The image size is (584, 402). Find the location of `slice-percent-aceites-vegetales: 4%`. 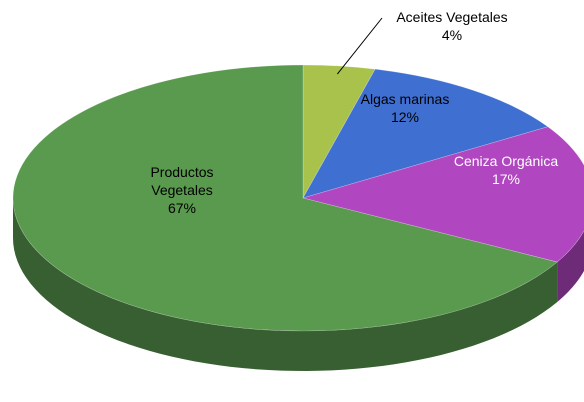

slice-percent-aceites-vegetales: 4% is located at coordinates (452, 35).